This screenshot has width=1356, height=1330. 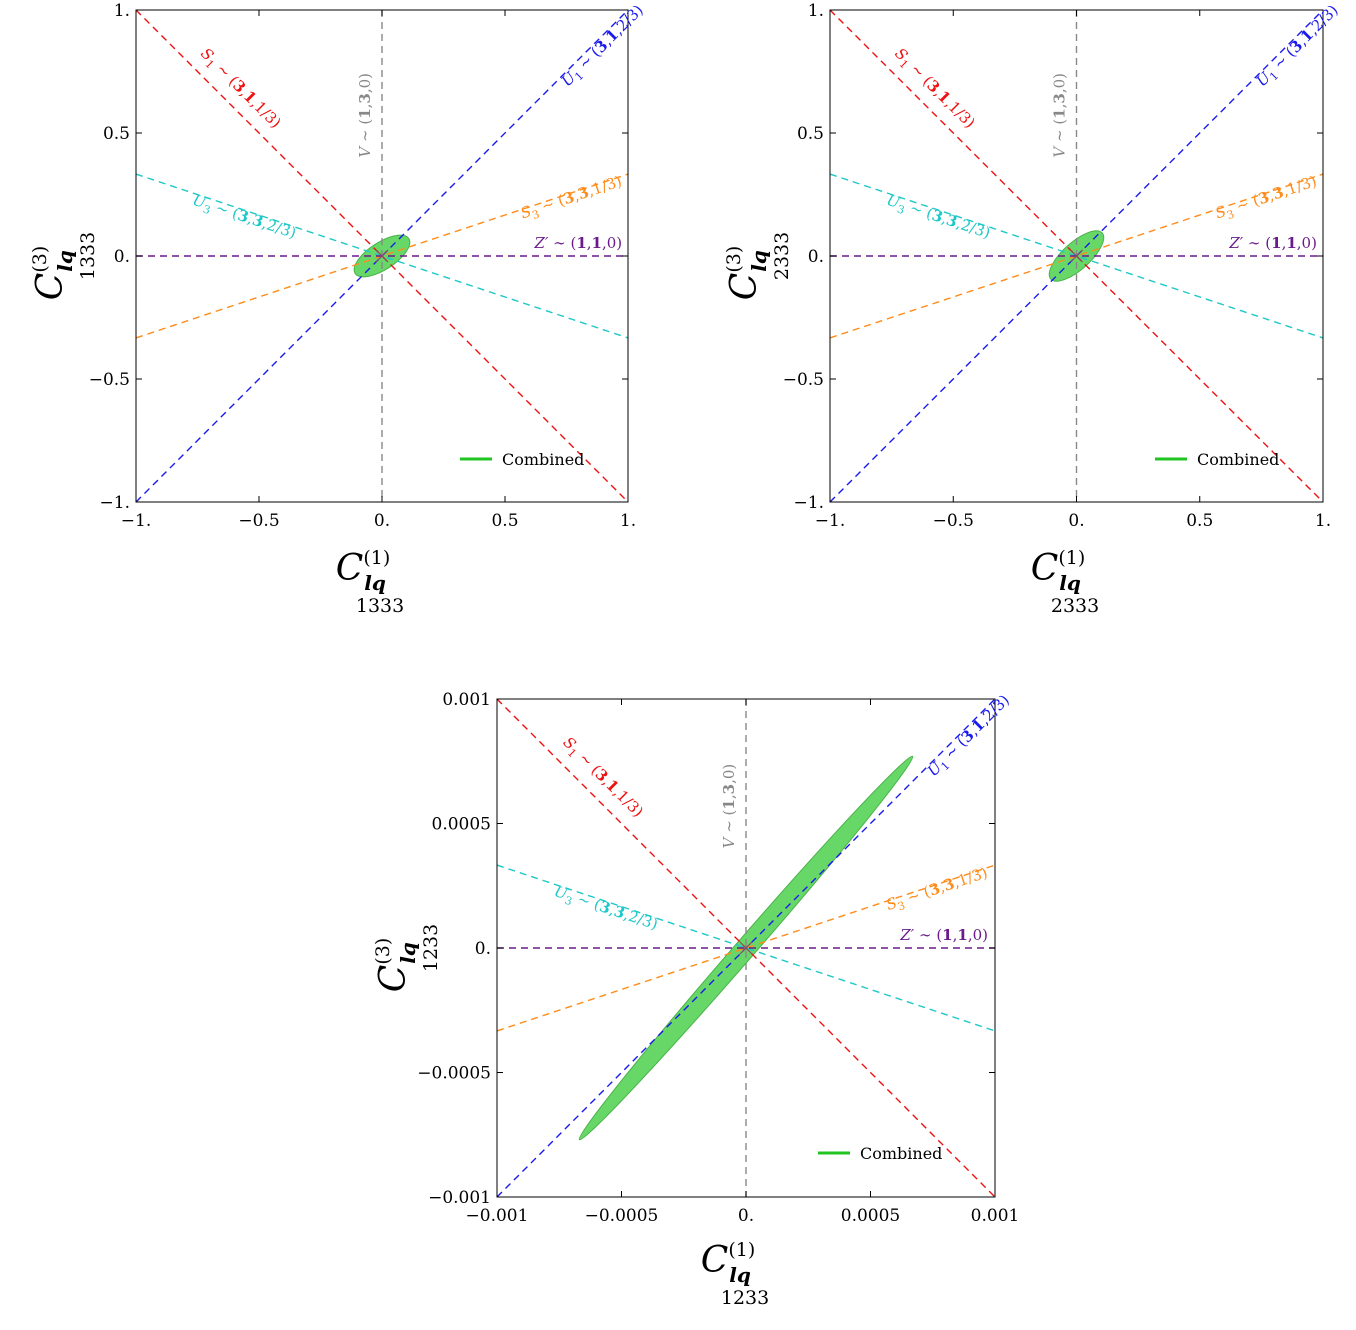 I want to click on center-marker, so click(x=382, y=256).